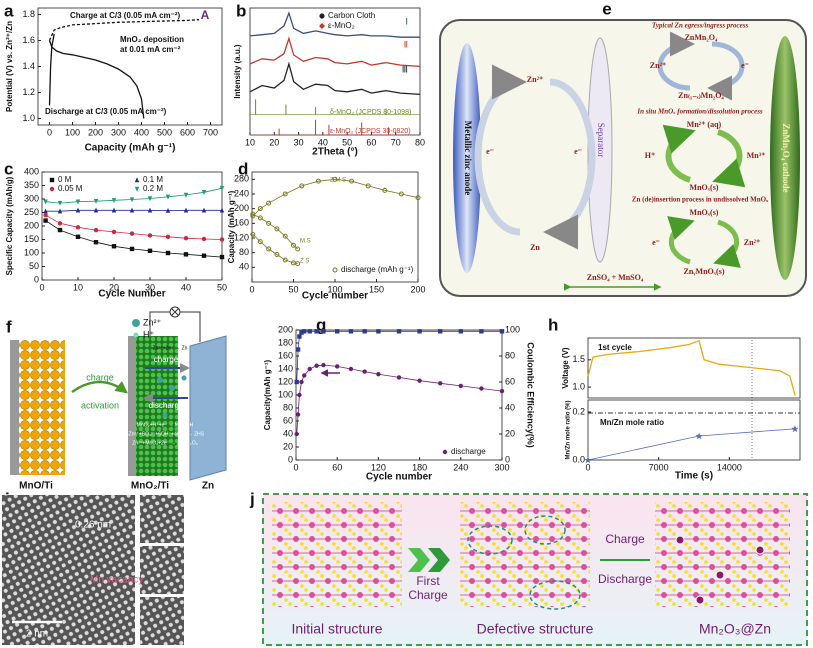  What do you see at coordinates (305, 242) in the screenshot?
I see `series-label: M S` at bounding box center [305, 242].